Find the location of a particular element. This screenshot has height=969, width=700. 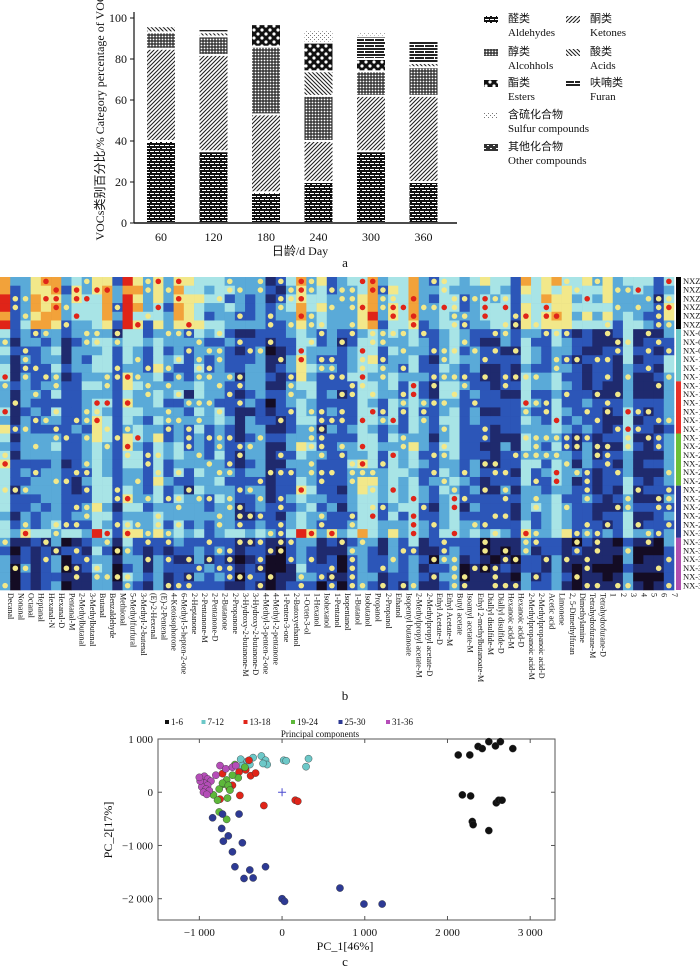

panel-a-ytick-label: 60 is located at coordinates (121, 100).